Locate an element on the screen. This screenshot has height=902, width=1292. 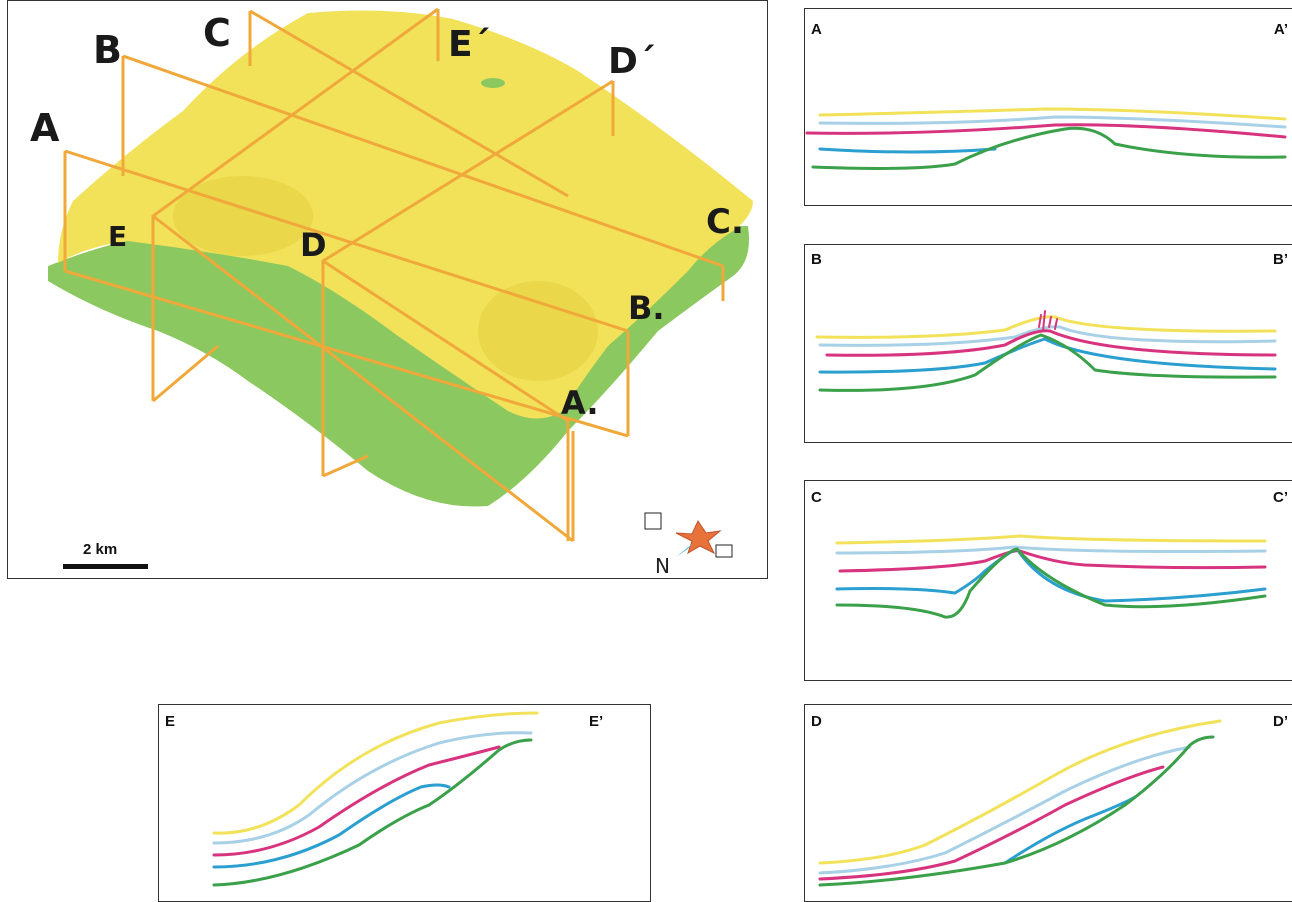
section-a-left-label: A is located at coordinates (816, 29).